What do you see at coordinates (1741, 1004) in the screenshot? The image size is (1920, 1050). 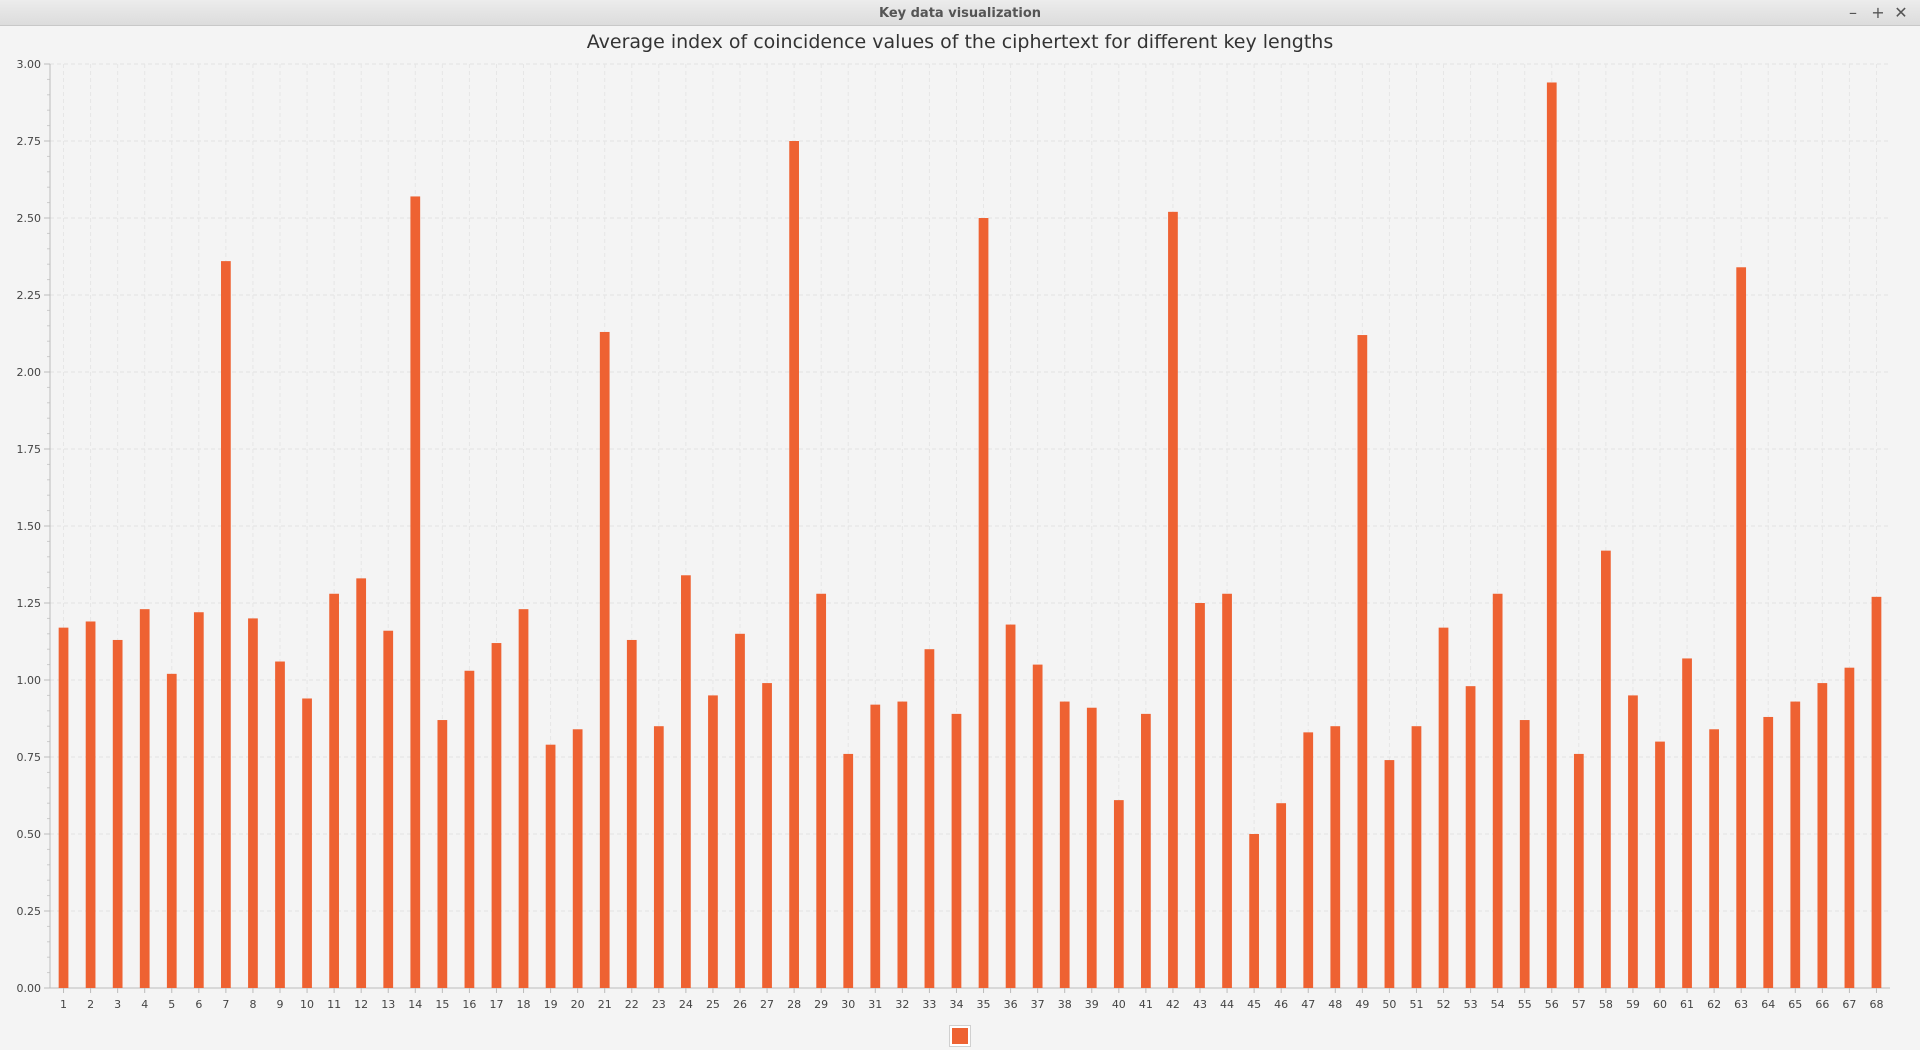 I see `x-tick-label: 63` at bounding box center [1741, 1004].